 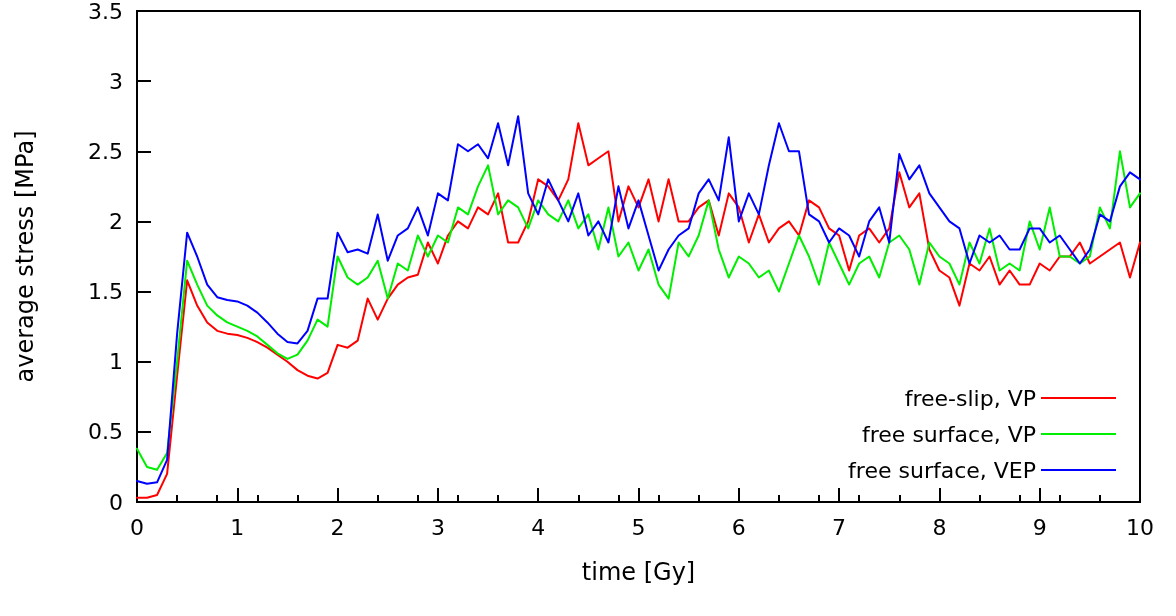 What do you see at coordinates (105, 151) in the screenshot?
I see `y-tick-label: 2.5` at bounding box center [105, 151].